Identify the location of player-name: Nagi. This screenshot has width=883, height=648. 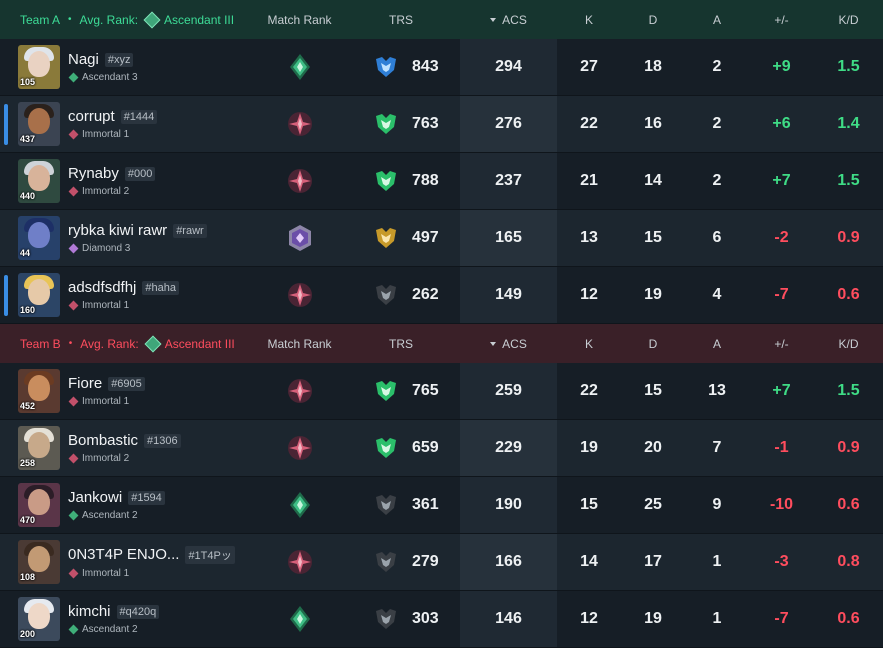
(83, 59).